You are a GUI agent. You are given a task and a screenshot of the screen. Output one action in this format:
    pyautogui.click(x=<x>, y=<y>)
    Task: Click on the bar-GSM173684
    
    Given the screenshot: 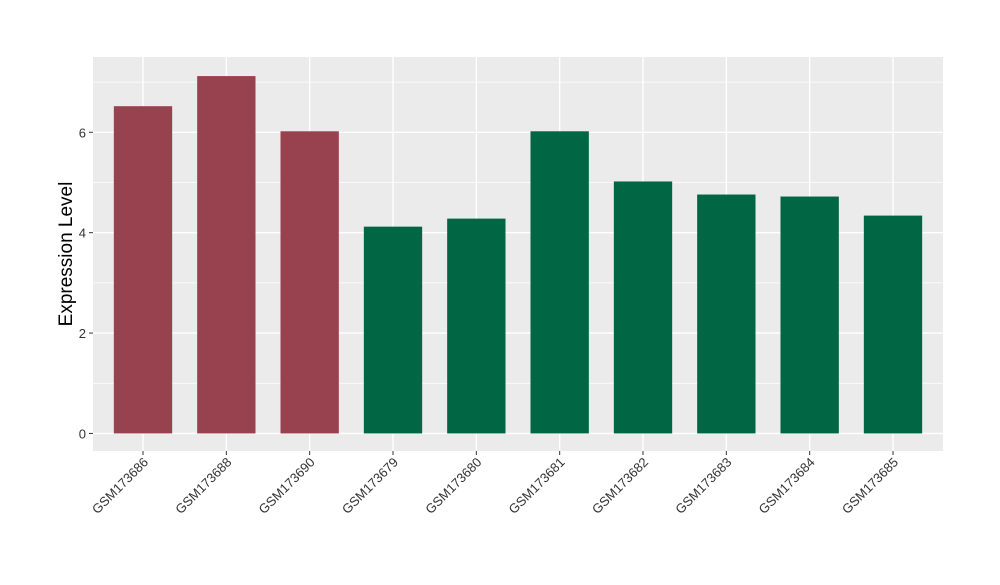 What is the action you would take?
    pyautogui.click(x=809, y=315)
    